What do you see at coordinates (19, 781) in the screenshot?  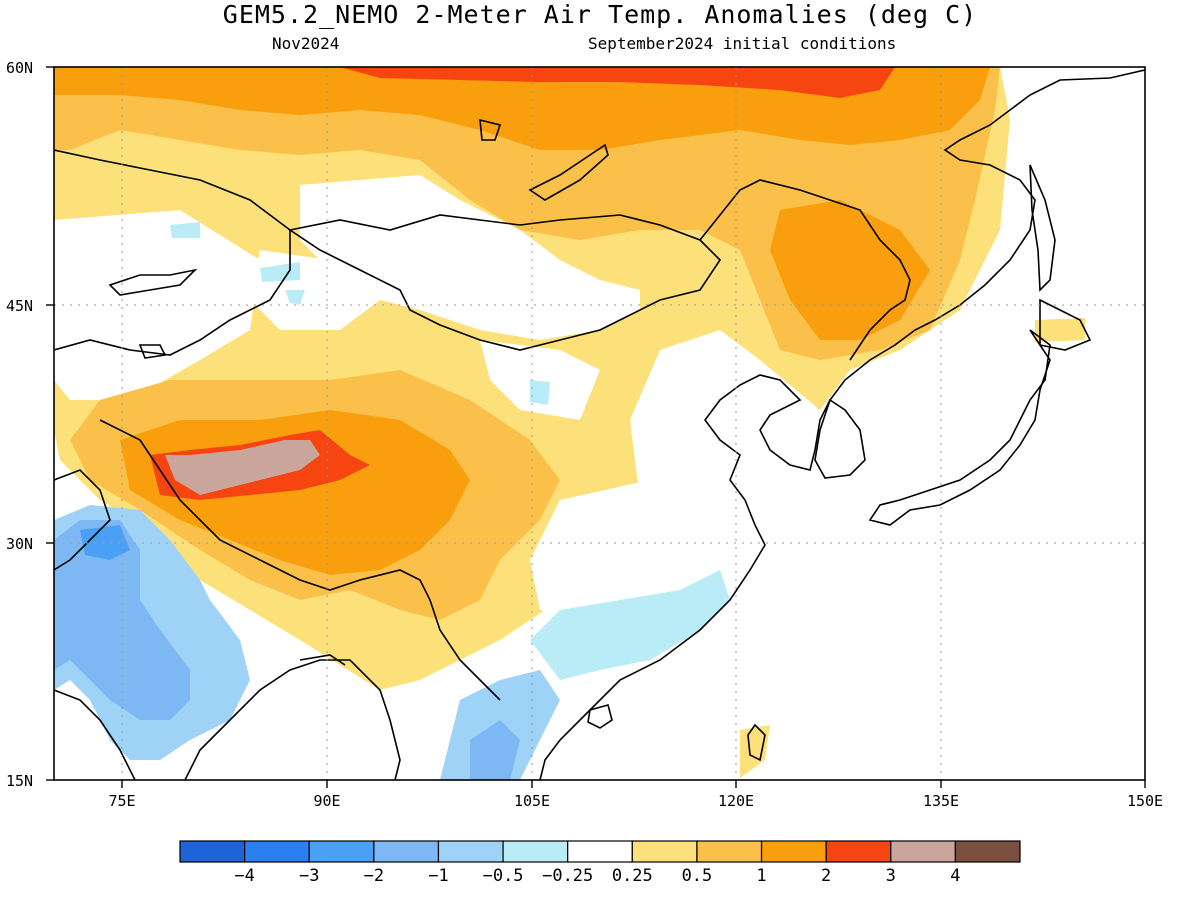 I see `lat-label: 15N` at bounding box center [19, 781].